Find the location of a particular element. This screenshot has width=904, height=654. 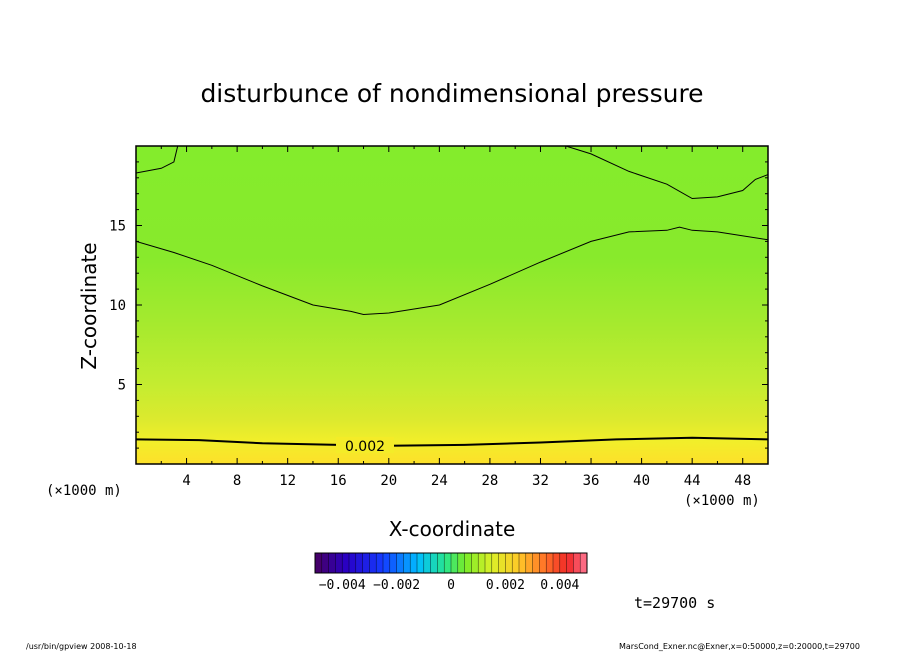

x-tick-label: 40 is located at coordinates (641, 481).